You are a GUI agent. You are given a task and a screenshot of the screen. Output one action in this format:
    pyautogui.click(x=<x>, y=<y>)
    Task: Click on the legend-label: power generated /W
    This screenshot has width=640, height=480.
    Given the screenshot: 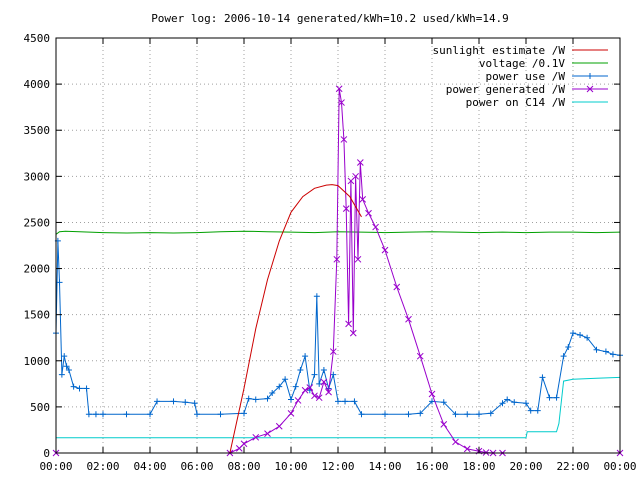 What is the action you would take?
    pyautogui.click(x=506, y=89)
    